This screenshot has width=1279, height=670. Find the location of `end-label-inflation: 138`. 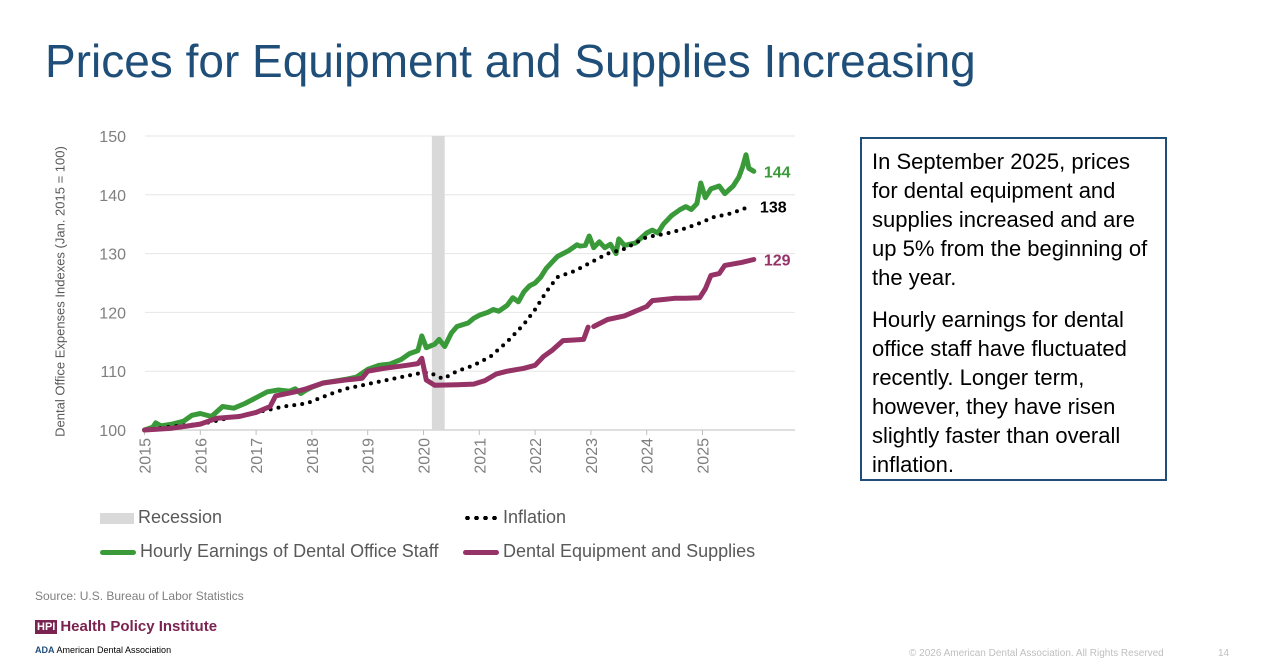

end-label-inflation: 138 is located at coordinates (773, 208).